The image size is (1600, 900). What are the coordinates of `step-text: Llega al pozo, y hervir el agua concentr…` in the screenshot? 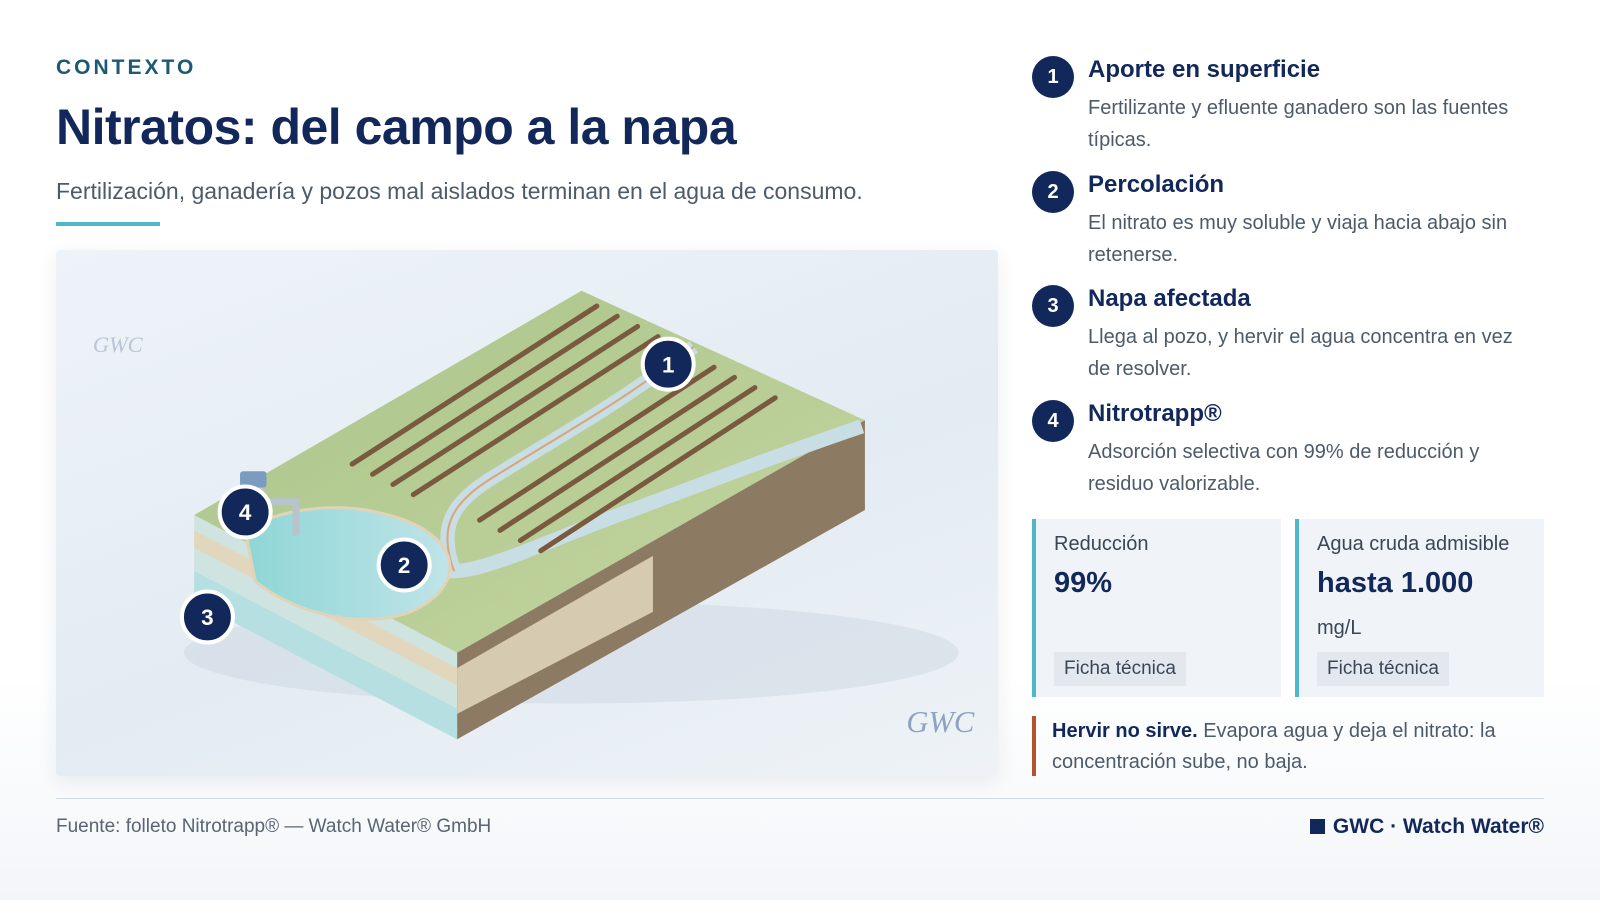 It's located at (1300, 353).